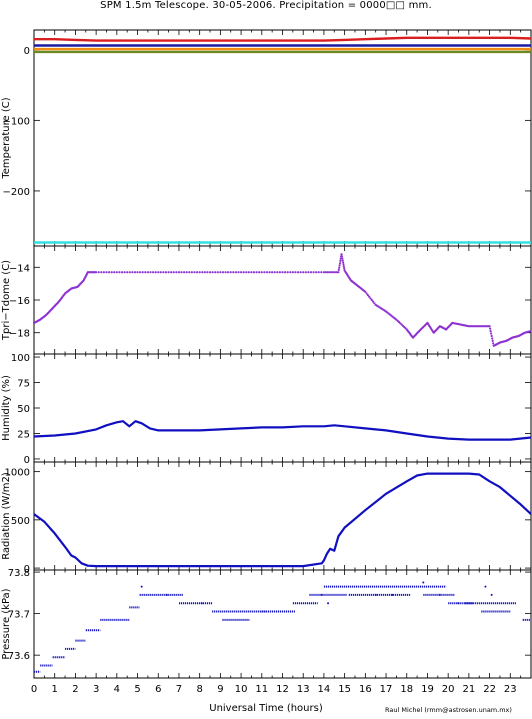  What do you see at coordinates (27, 460) in the screenshot?
I see `y-tick-label: 0` at bounding box center [27, 460].